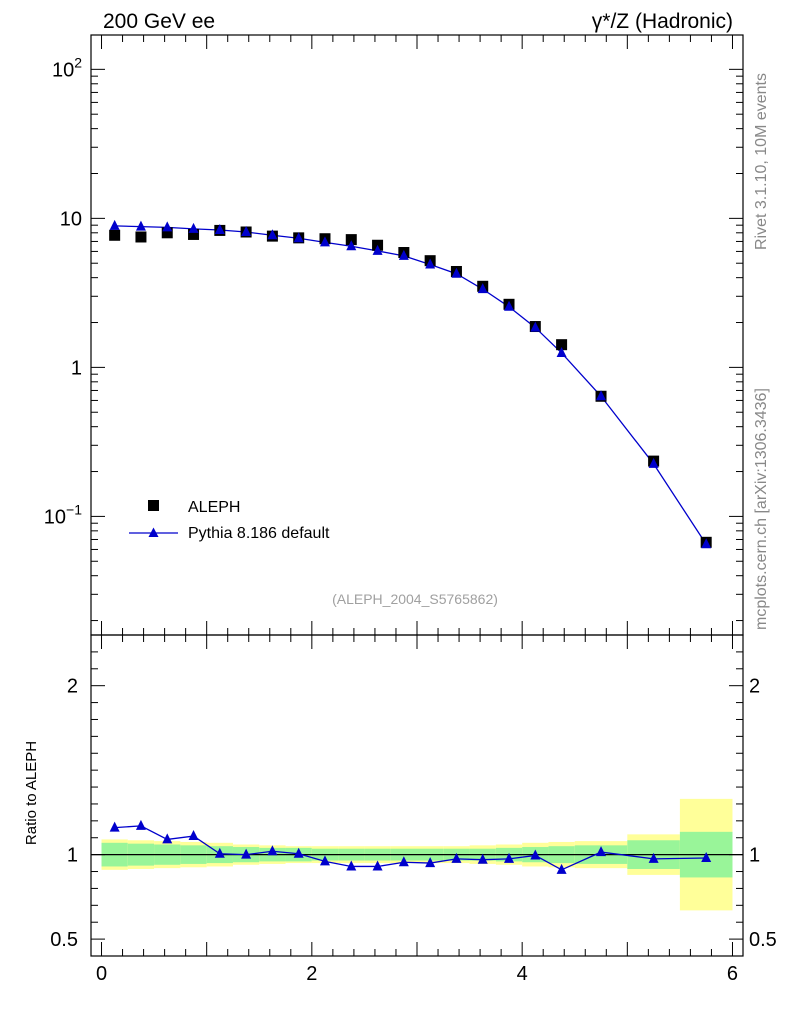 The image size is (786, 1024). What do you see at coordinates (761, 509) in the screenshot?
I see `mcplots-label: mcplots.cern.ch [arXiv:1306.3436]` at bounding box center [761, 509].